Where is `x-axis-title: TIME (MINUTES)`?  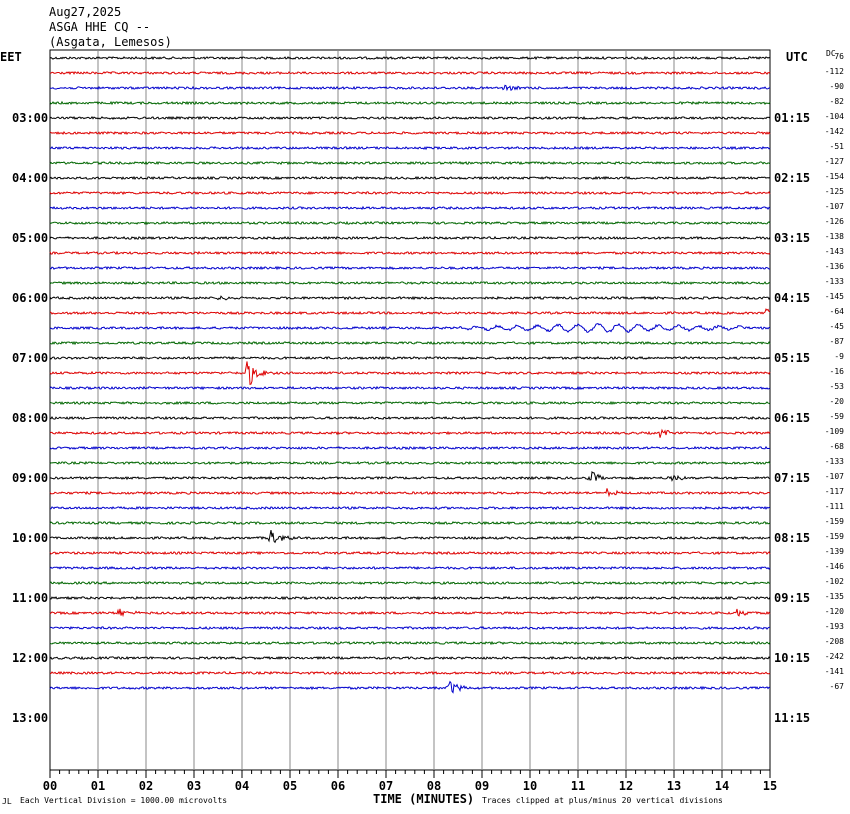
x-axis-title: TIME (MINUTES) is located at coordinates (424, 799).